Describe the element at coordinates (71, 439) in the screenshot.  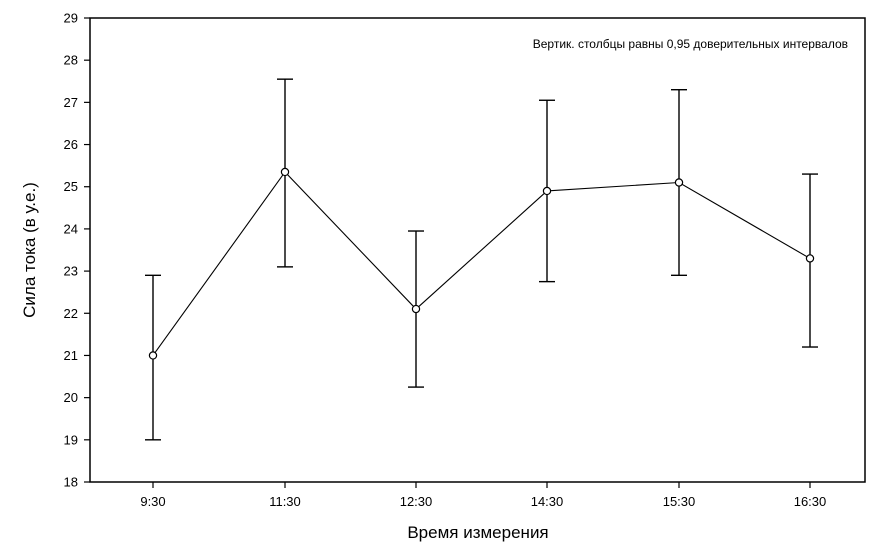
I see `y-tick-label: 19` at that location.